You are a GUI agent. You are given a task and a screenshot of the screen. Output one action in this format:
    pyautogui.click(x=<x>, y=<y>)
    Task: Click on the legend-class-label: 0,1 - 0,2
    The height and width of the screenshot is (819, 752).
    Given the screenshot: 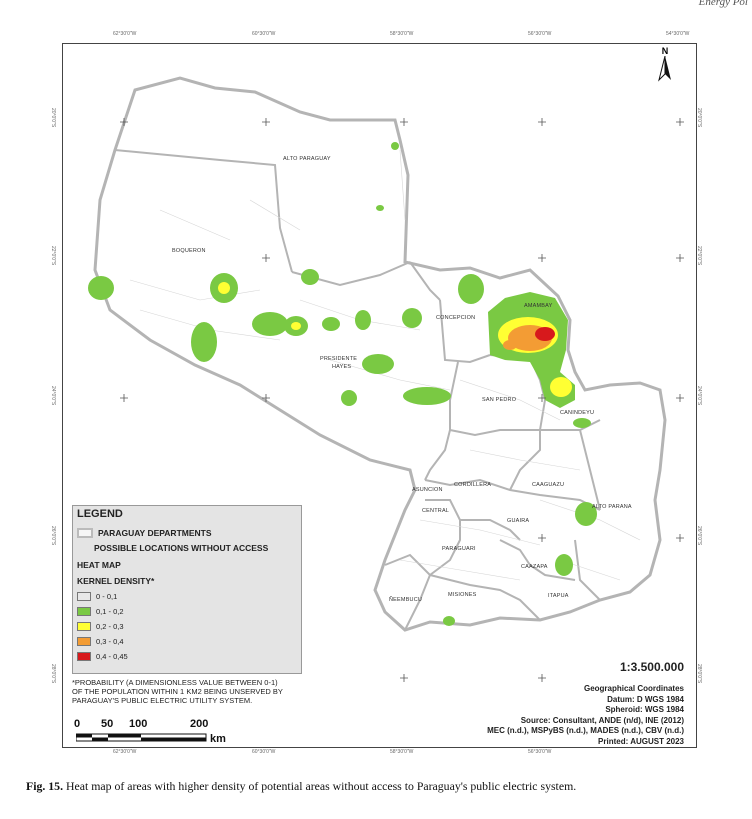 What is the action you would take?
    pyautogui.click(x=110, y=611)
    